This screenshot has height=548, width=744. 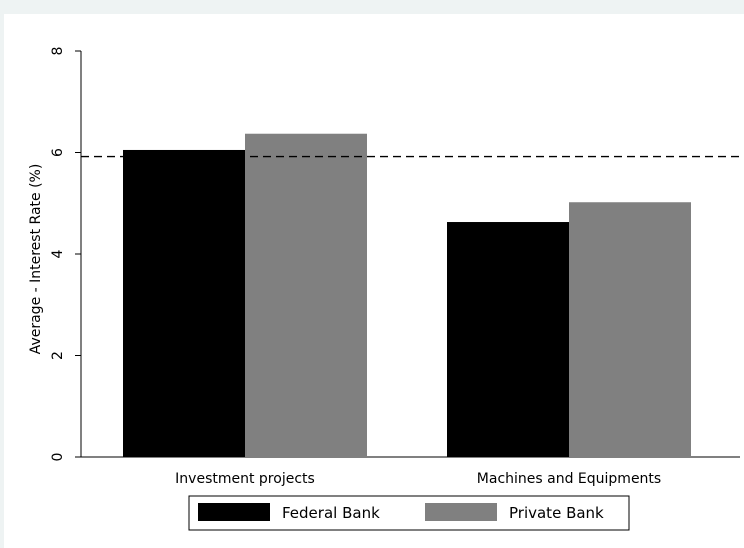 What do you see at coordinates (58, 152) in the screenshot?
I see `y-tick-label: 6` at bounding box center [58, 152].